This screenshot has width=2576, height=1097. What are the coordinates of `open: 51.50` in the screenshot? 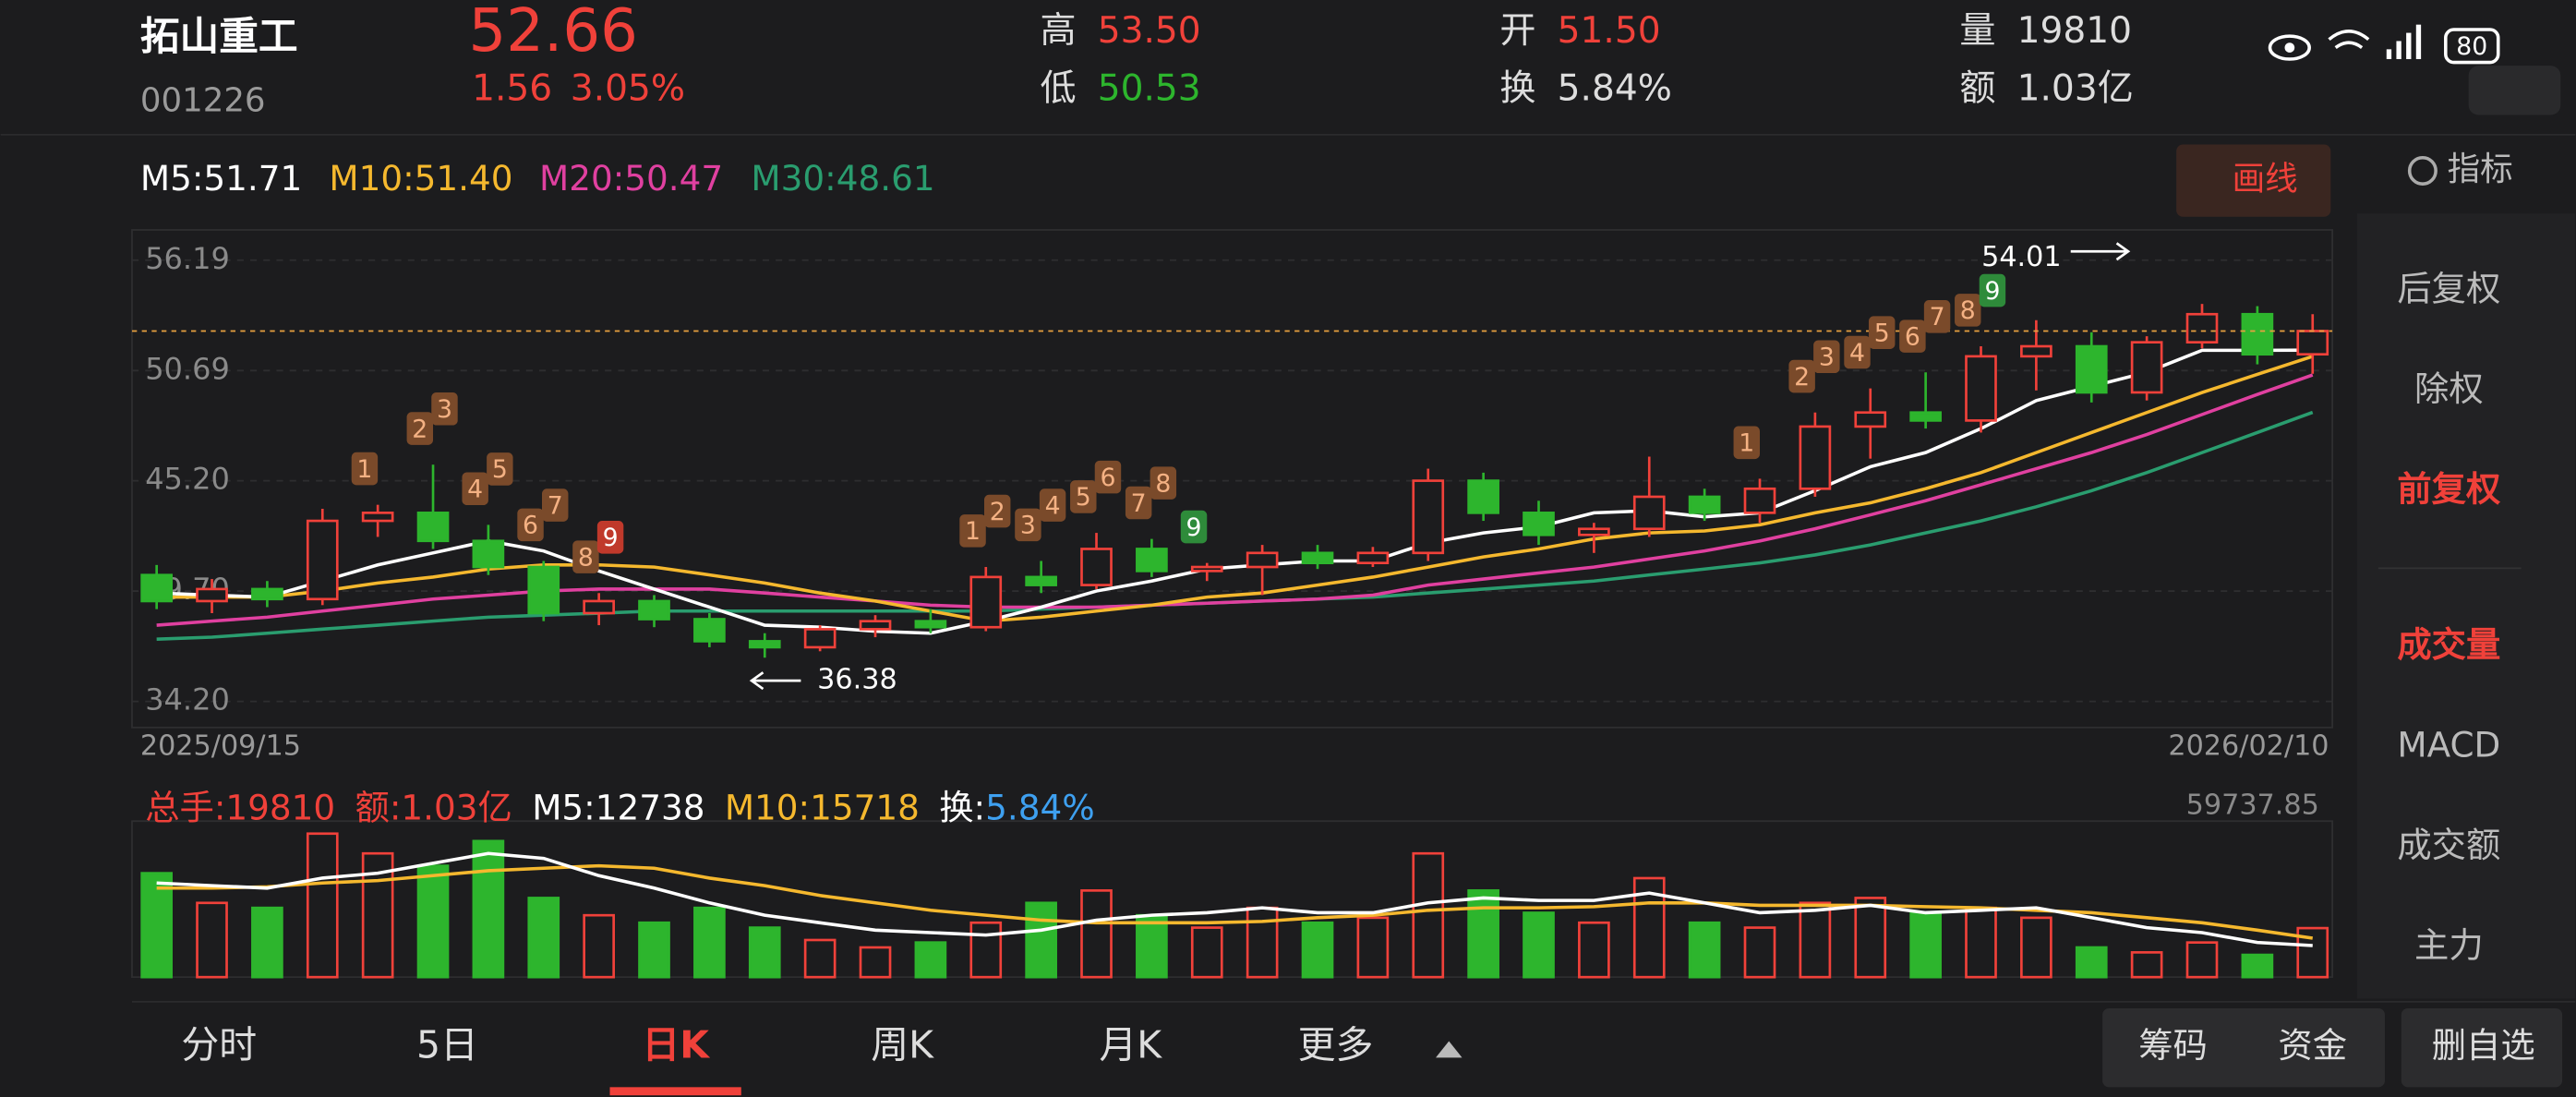 It's located at (1609, 31).